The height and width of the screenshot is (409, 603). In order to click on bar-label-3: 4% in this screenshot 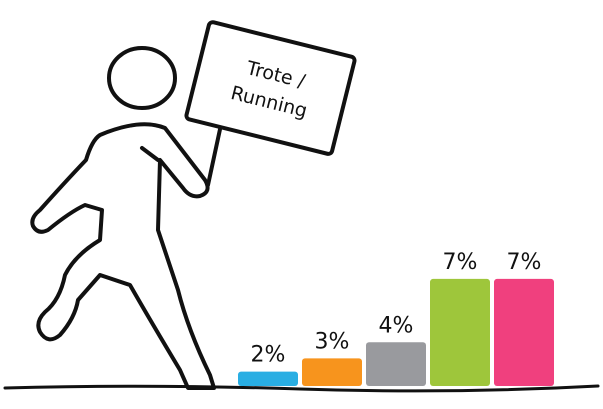, I will do `click(396, 325)`.